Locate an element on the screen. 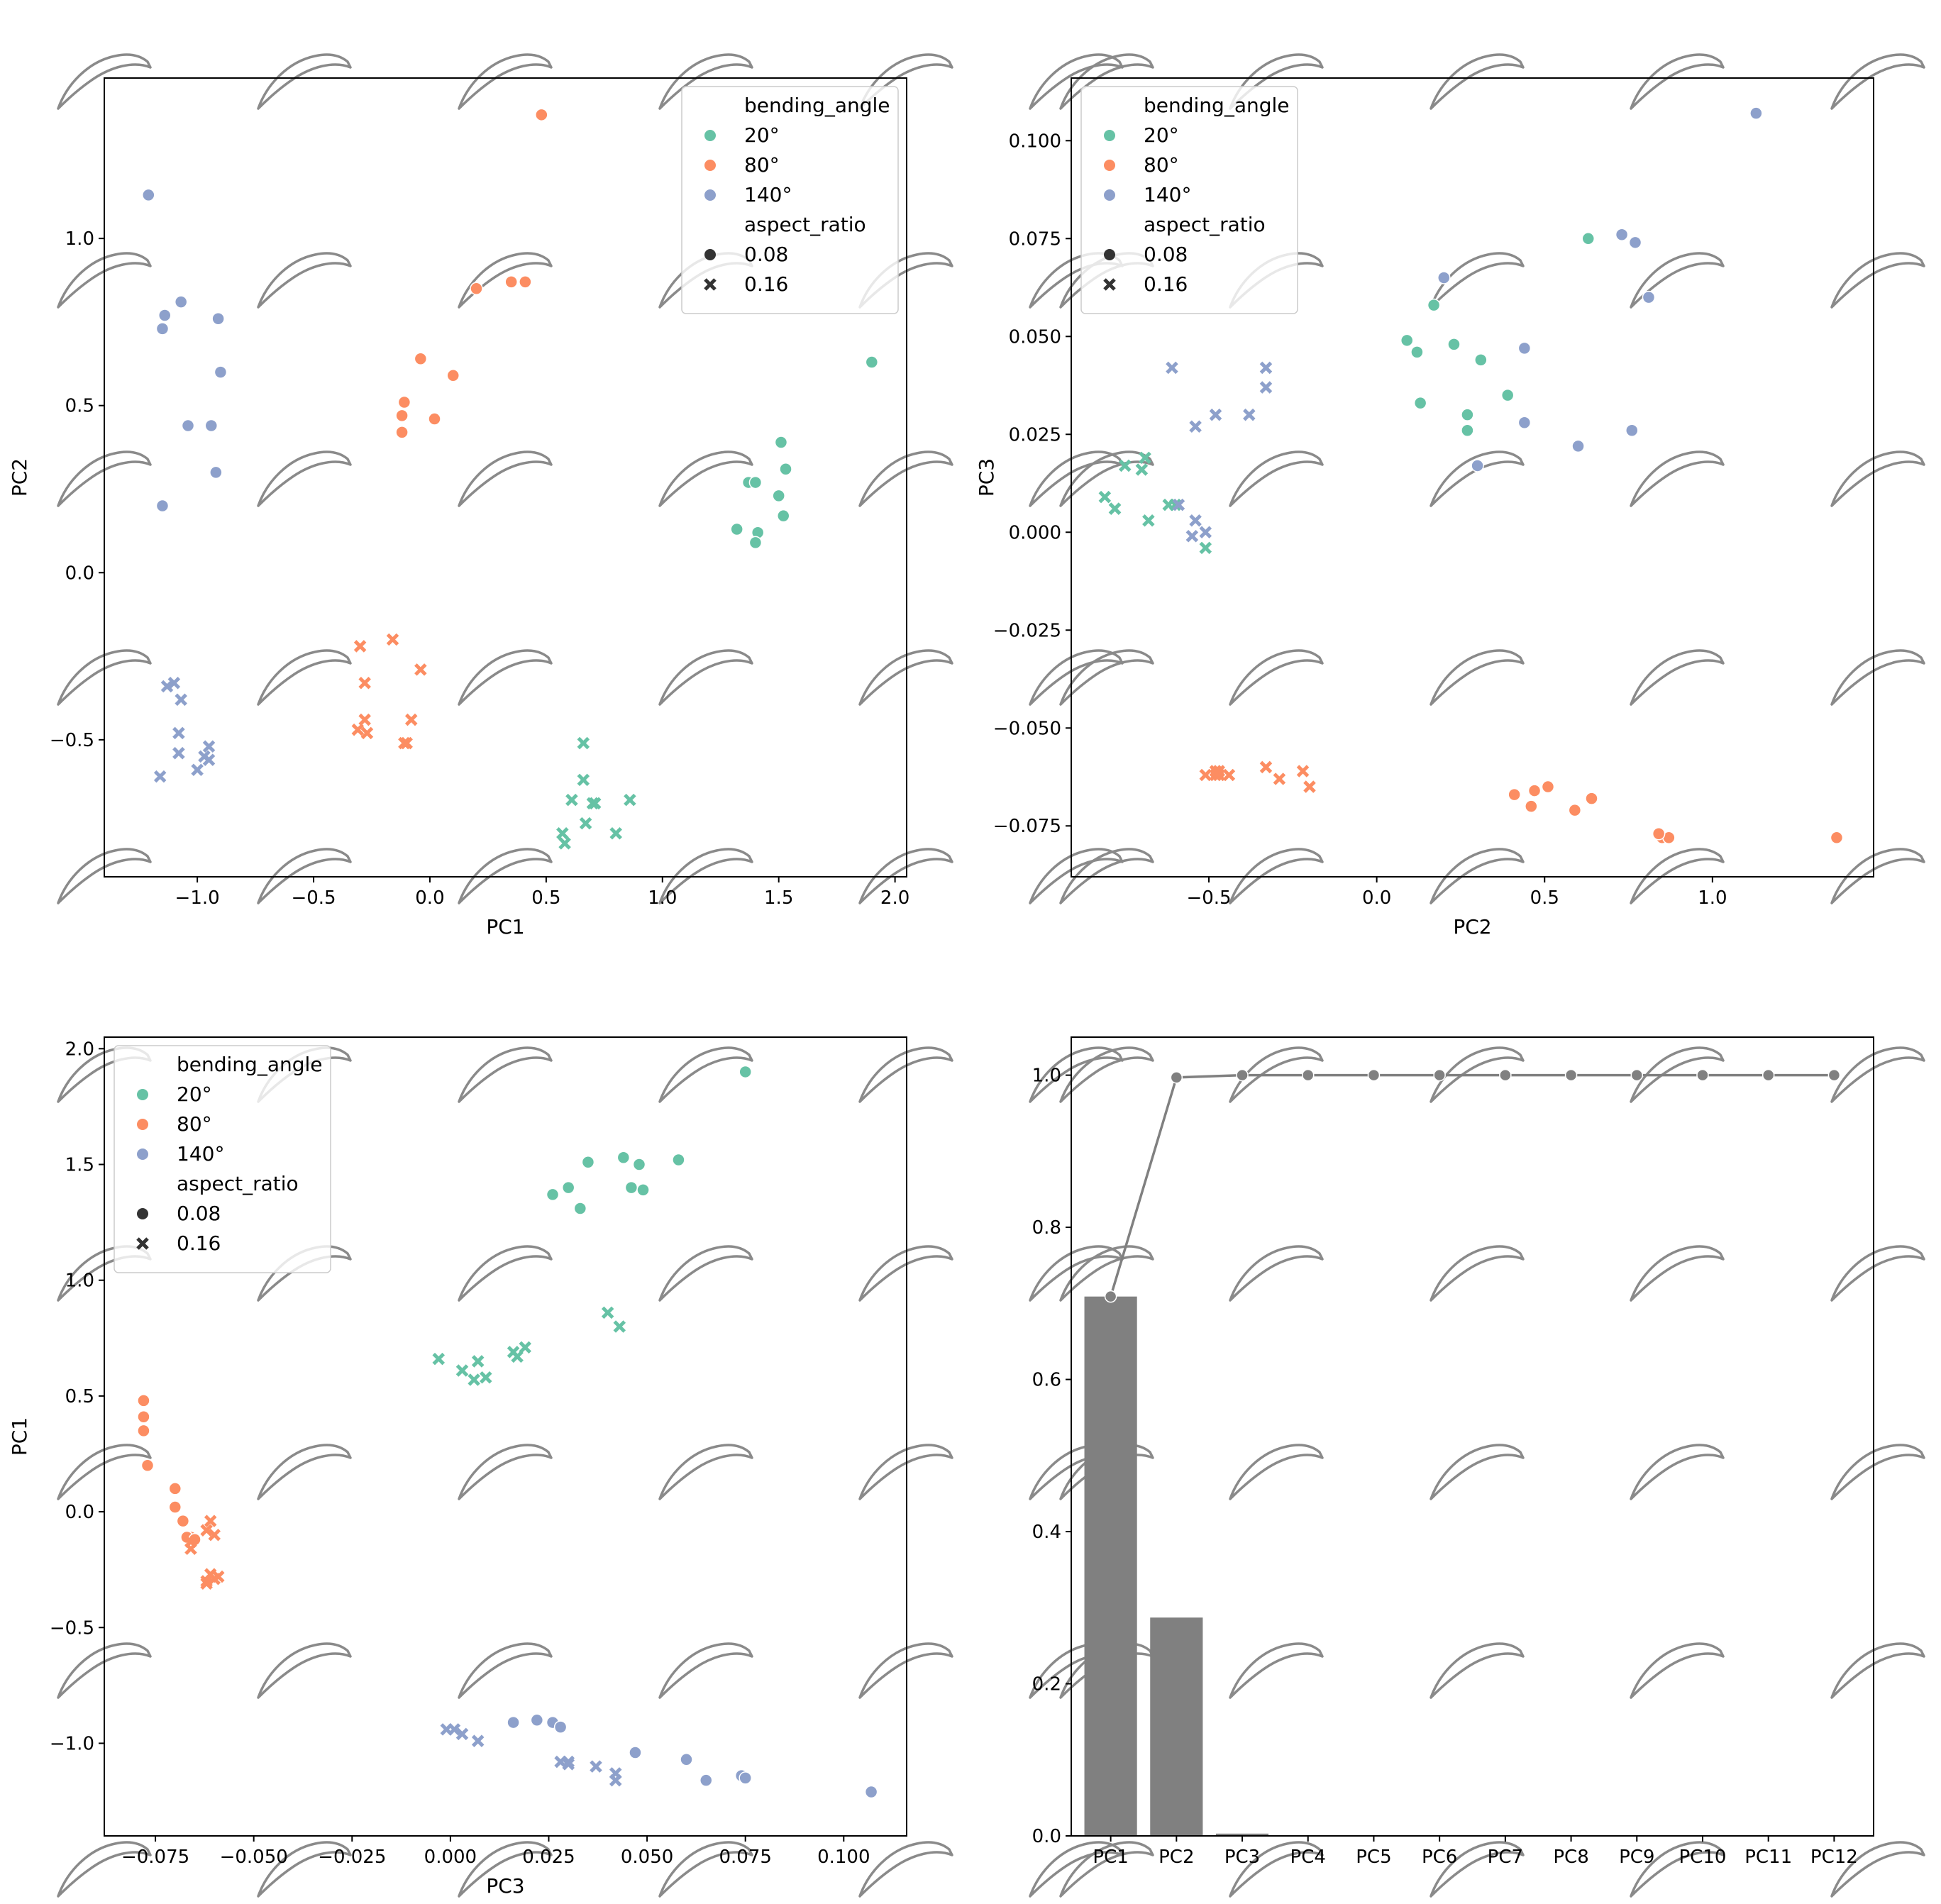 This screenshot has height=1904, width=1941. y-tick-label: −0.025 is located at coordinates (1027, 631).